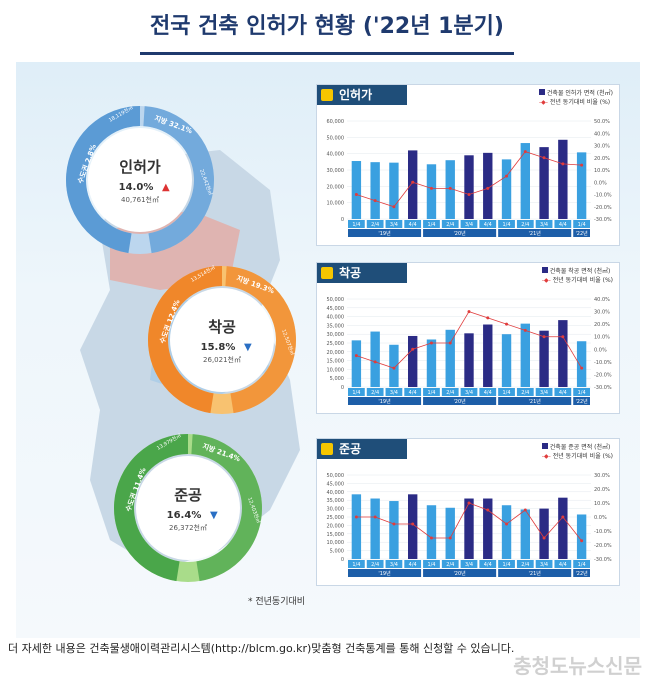  What do you see at coordinates (603, 546) in the screenshot?
I see `y2-tick: -20.0%` at bounding box center [603, 546].